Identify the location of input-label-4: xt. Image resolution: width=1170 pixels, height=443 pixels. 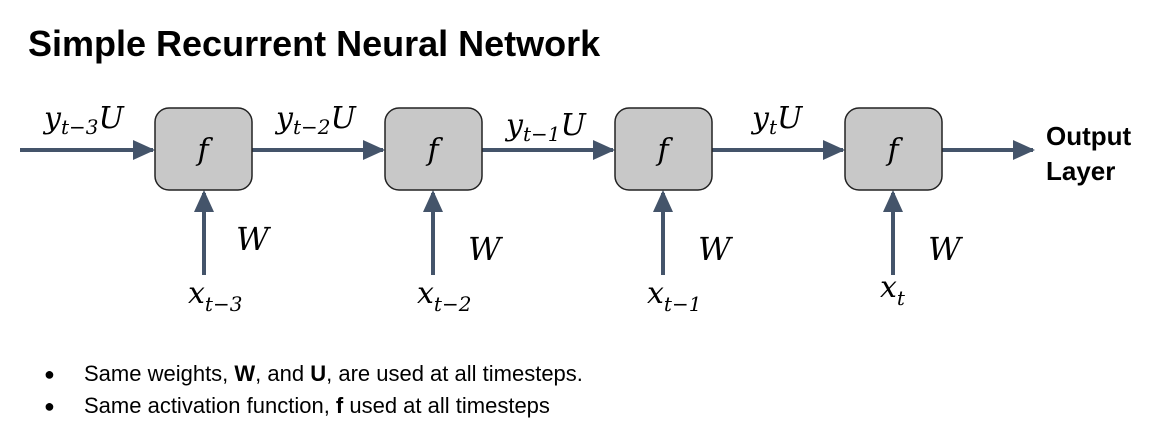
(893, 290).